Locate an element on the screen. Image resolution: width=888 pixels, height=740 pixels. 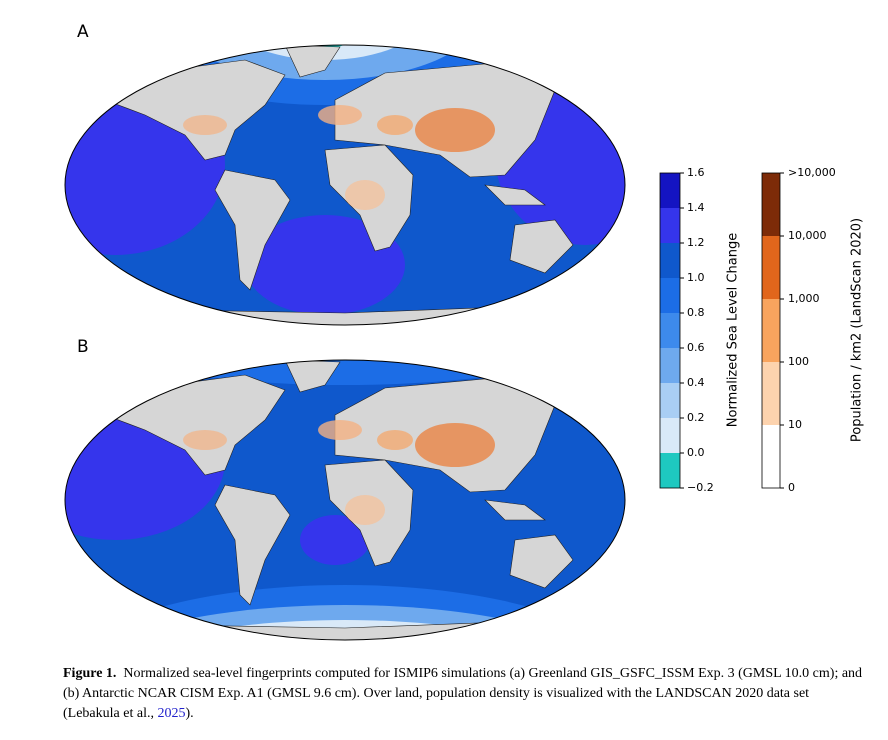
tick-label: 0.4 is located at coordinates (696, 382).